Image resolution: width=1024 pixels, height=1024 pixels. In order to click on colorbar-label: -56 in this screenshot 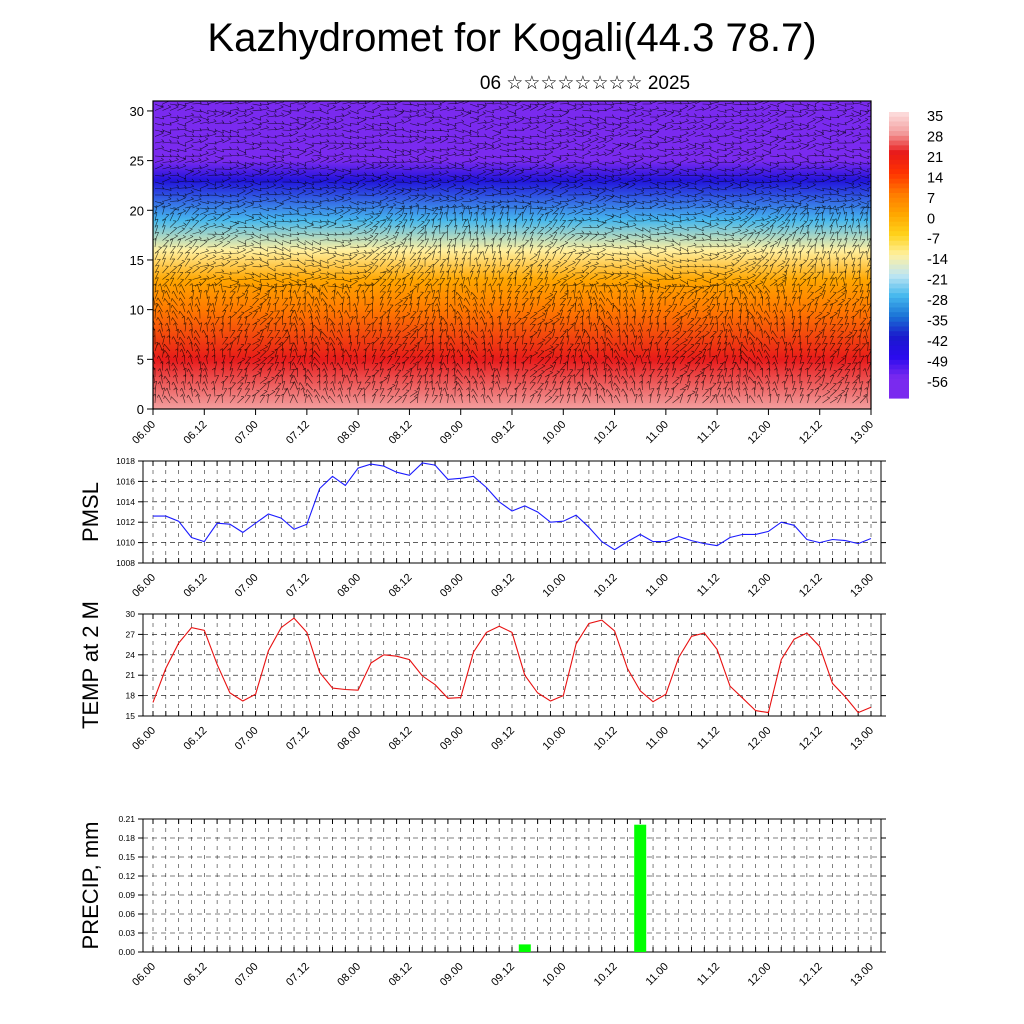, I will do `click(937, 383)`.